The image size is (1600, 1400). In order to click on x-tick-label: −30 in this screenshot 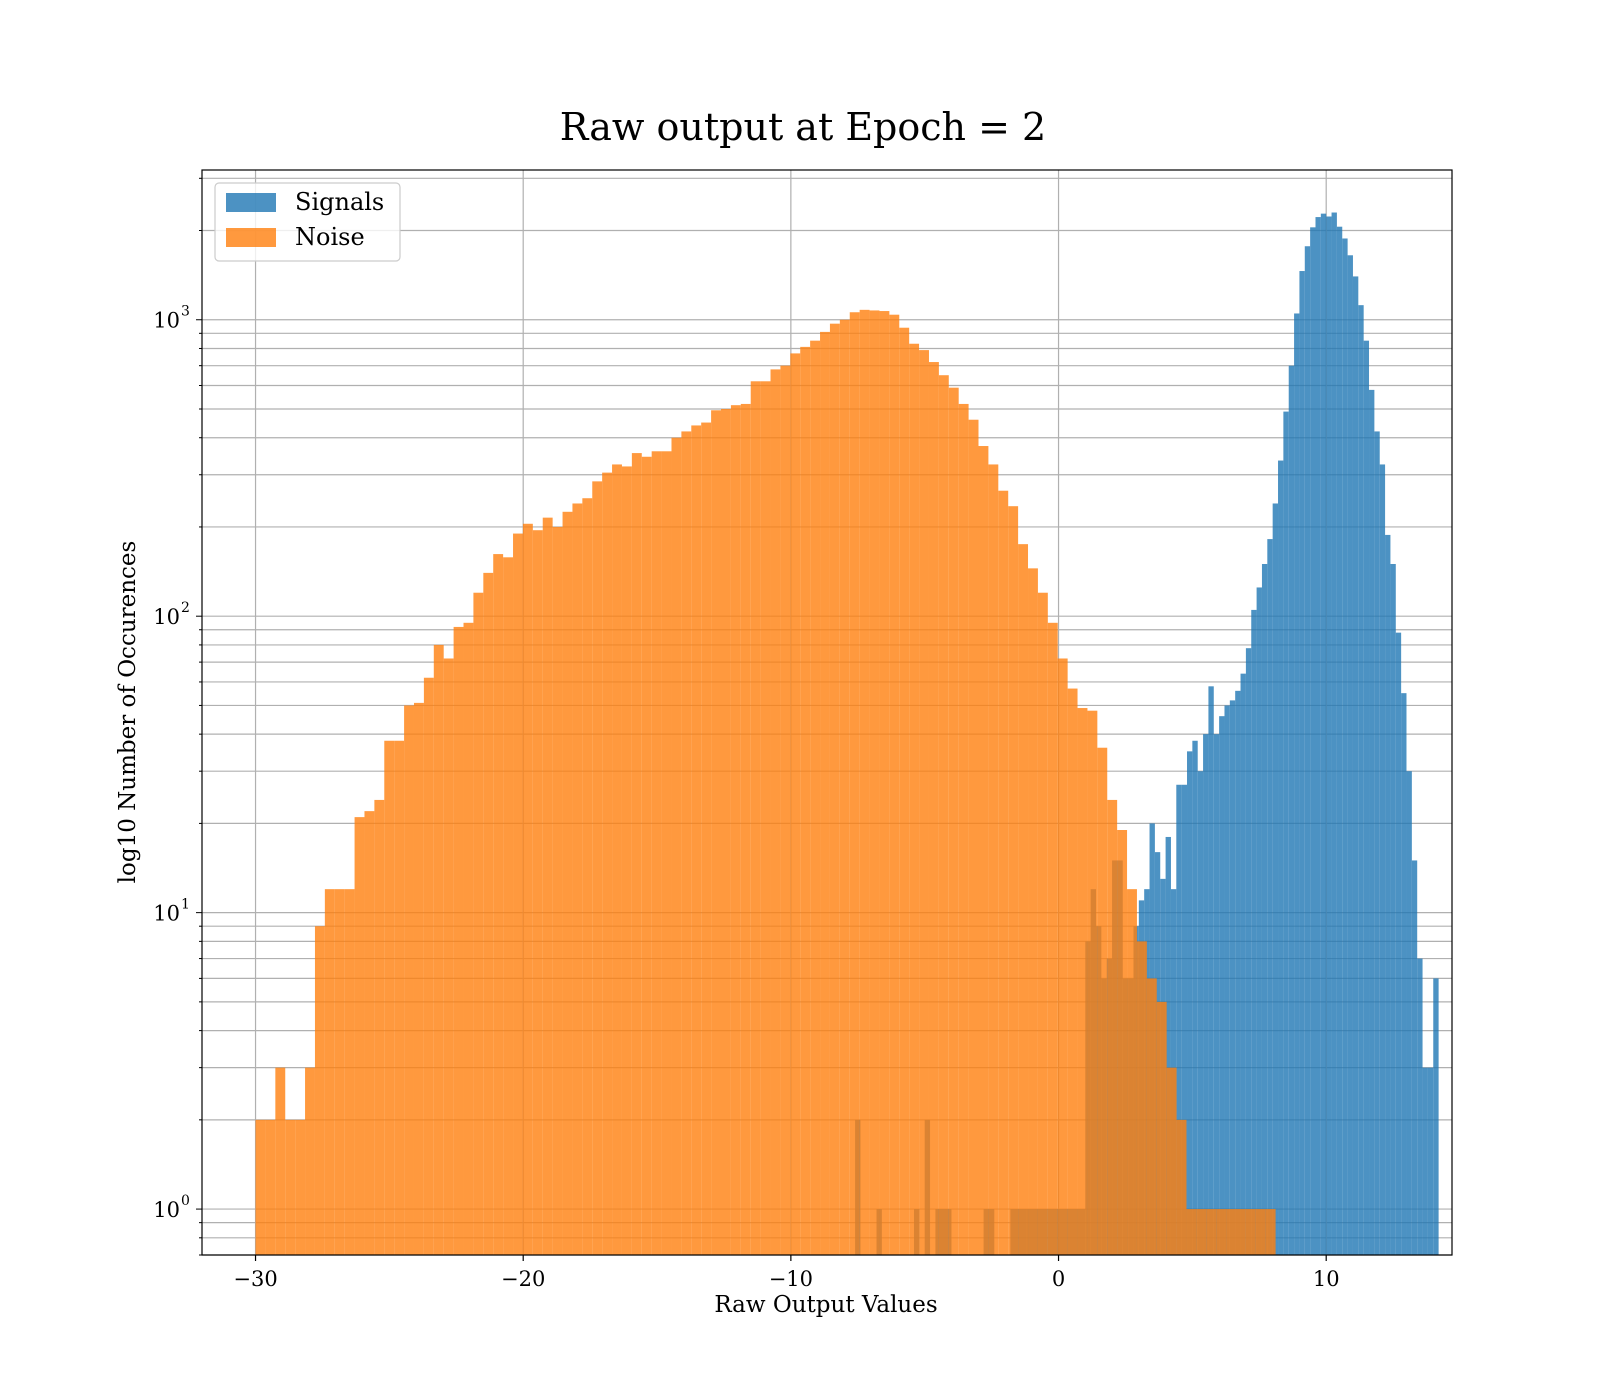, I will do `click(255, 1279)`.